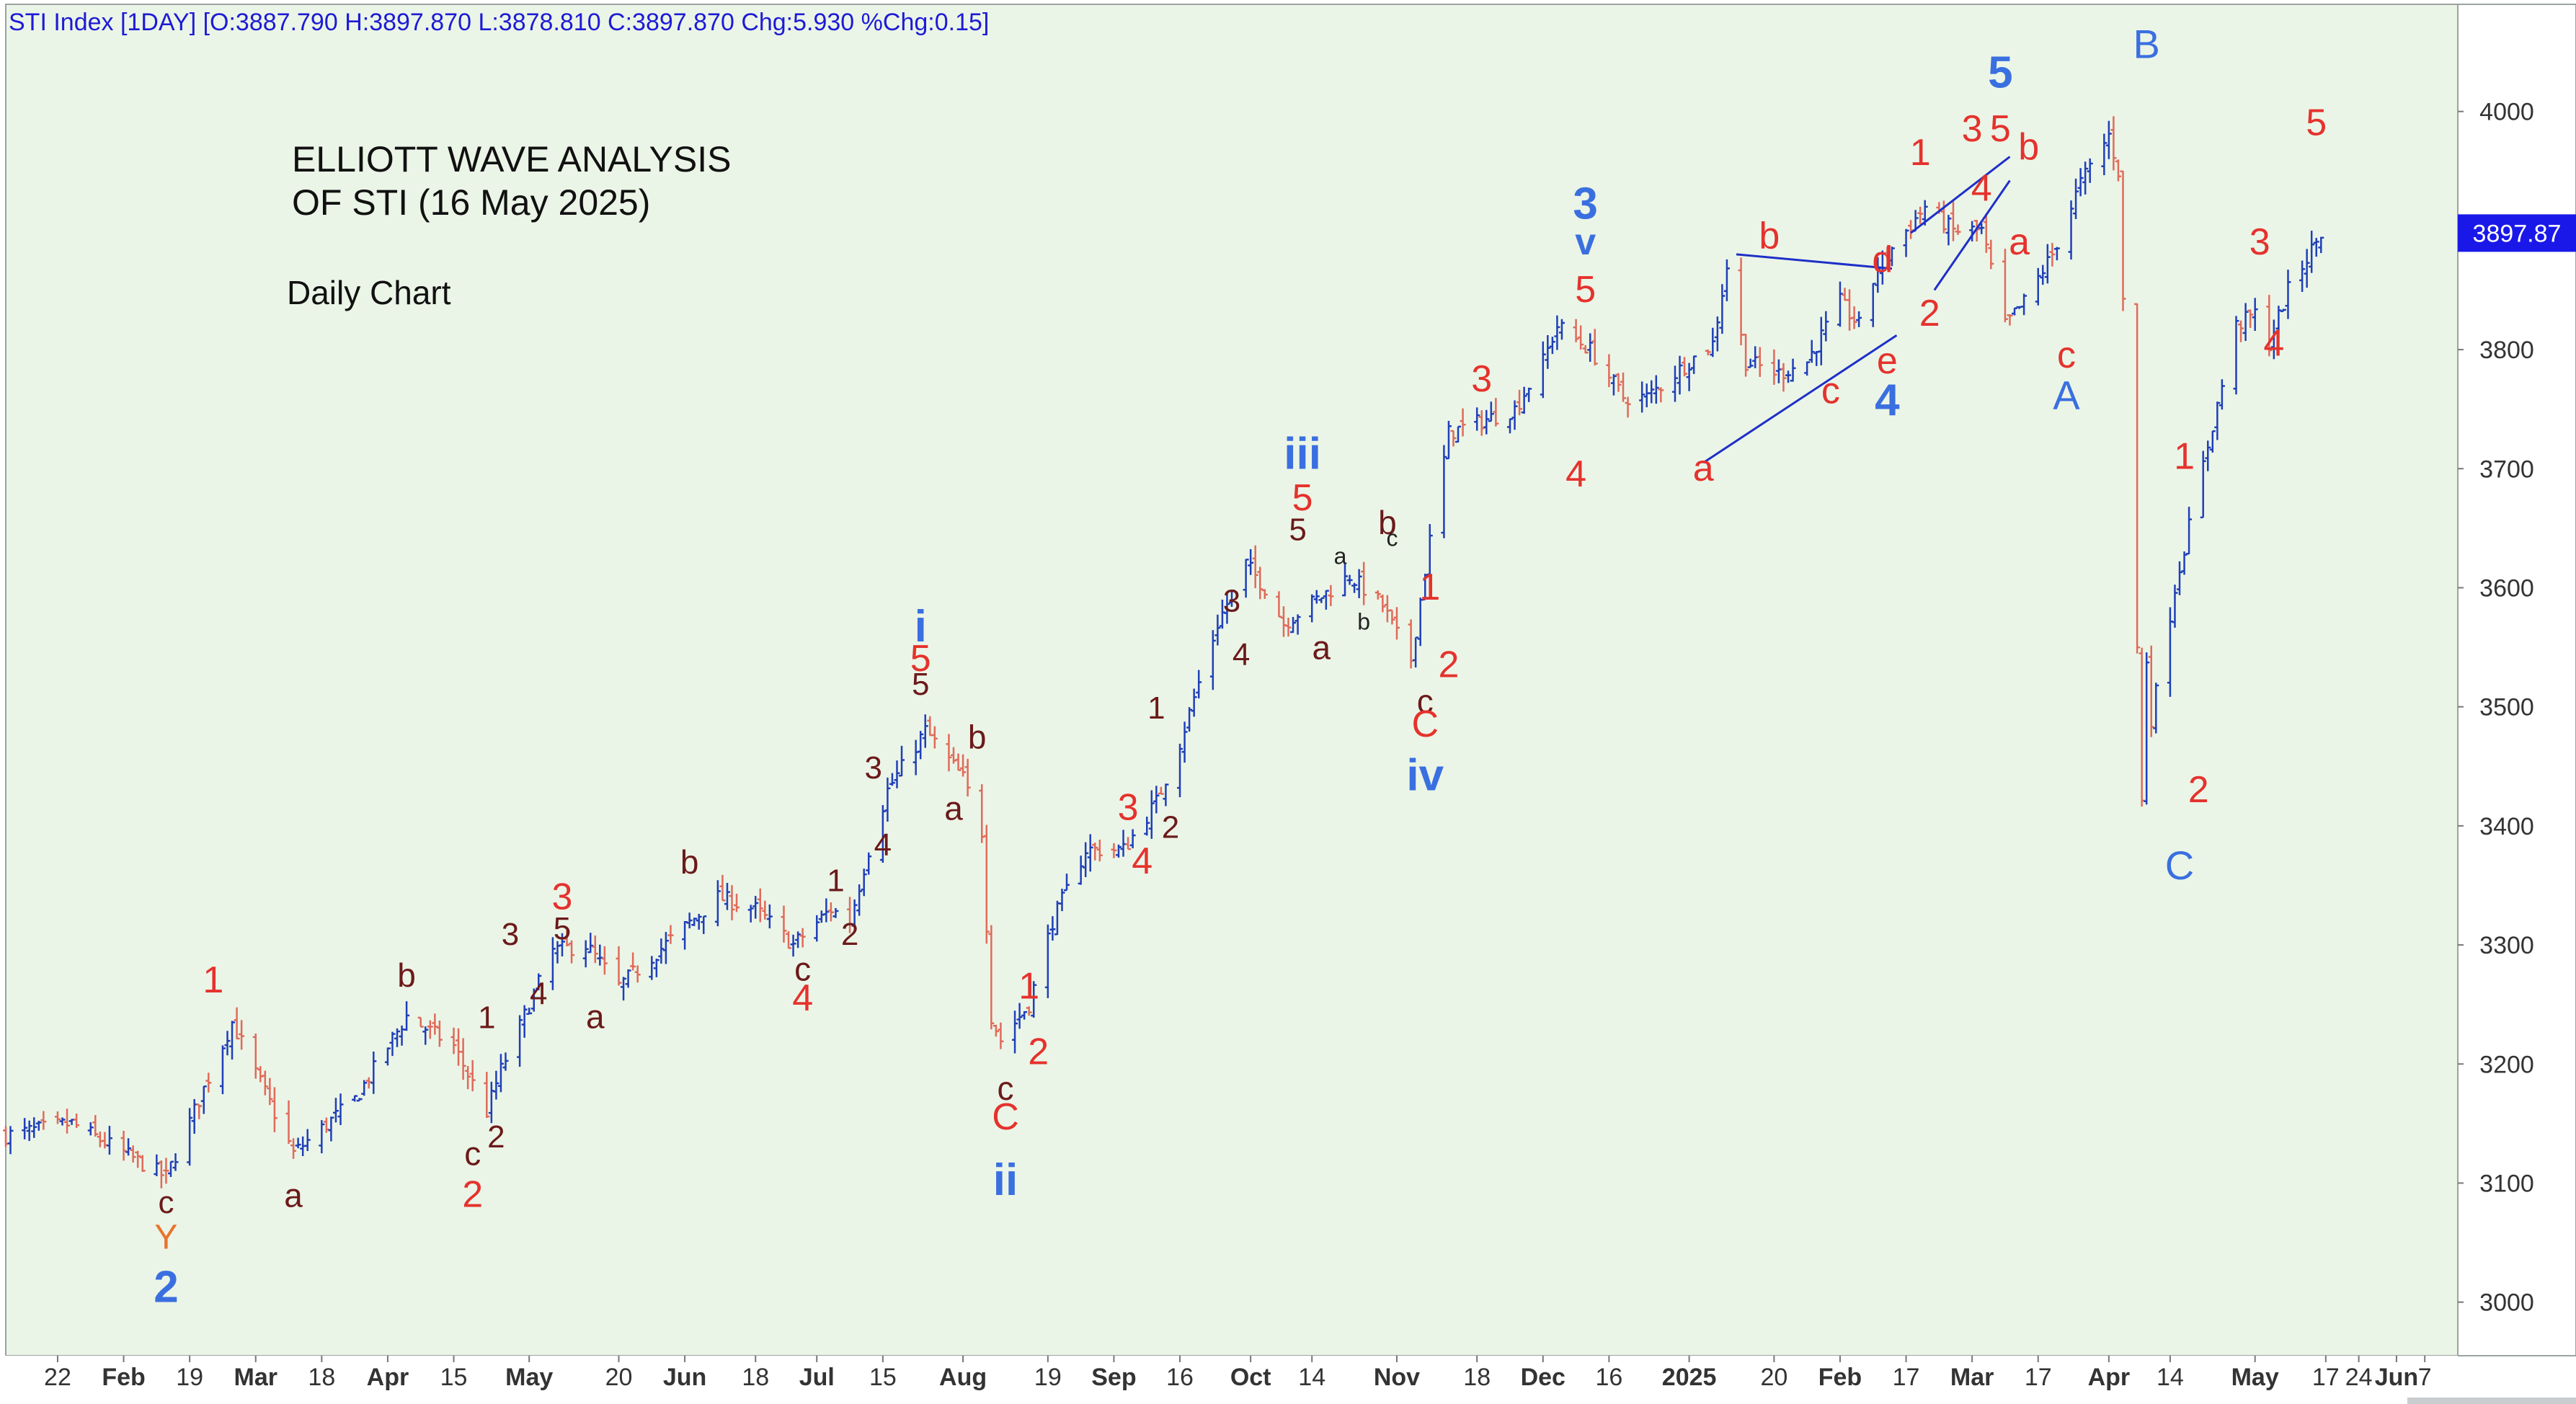 The image size is (2576, 1404). Describe the element at coordinates (2506, 469) in the screenshot. I see `price-tick-label: 3700` at that location.